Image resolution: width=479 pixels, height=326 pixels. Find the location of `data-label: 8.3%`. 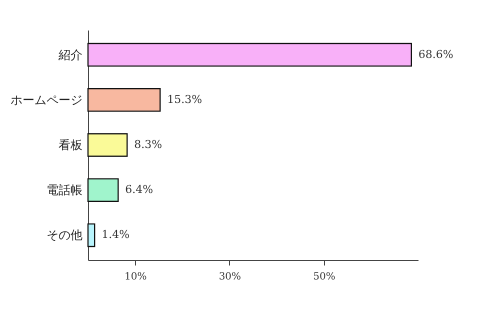

data-label: 8.3% is located at coordinates (148, 144).